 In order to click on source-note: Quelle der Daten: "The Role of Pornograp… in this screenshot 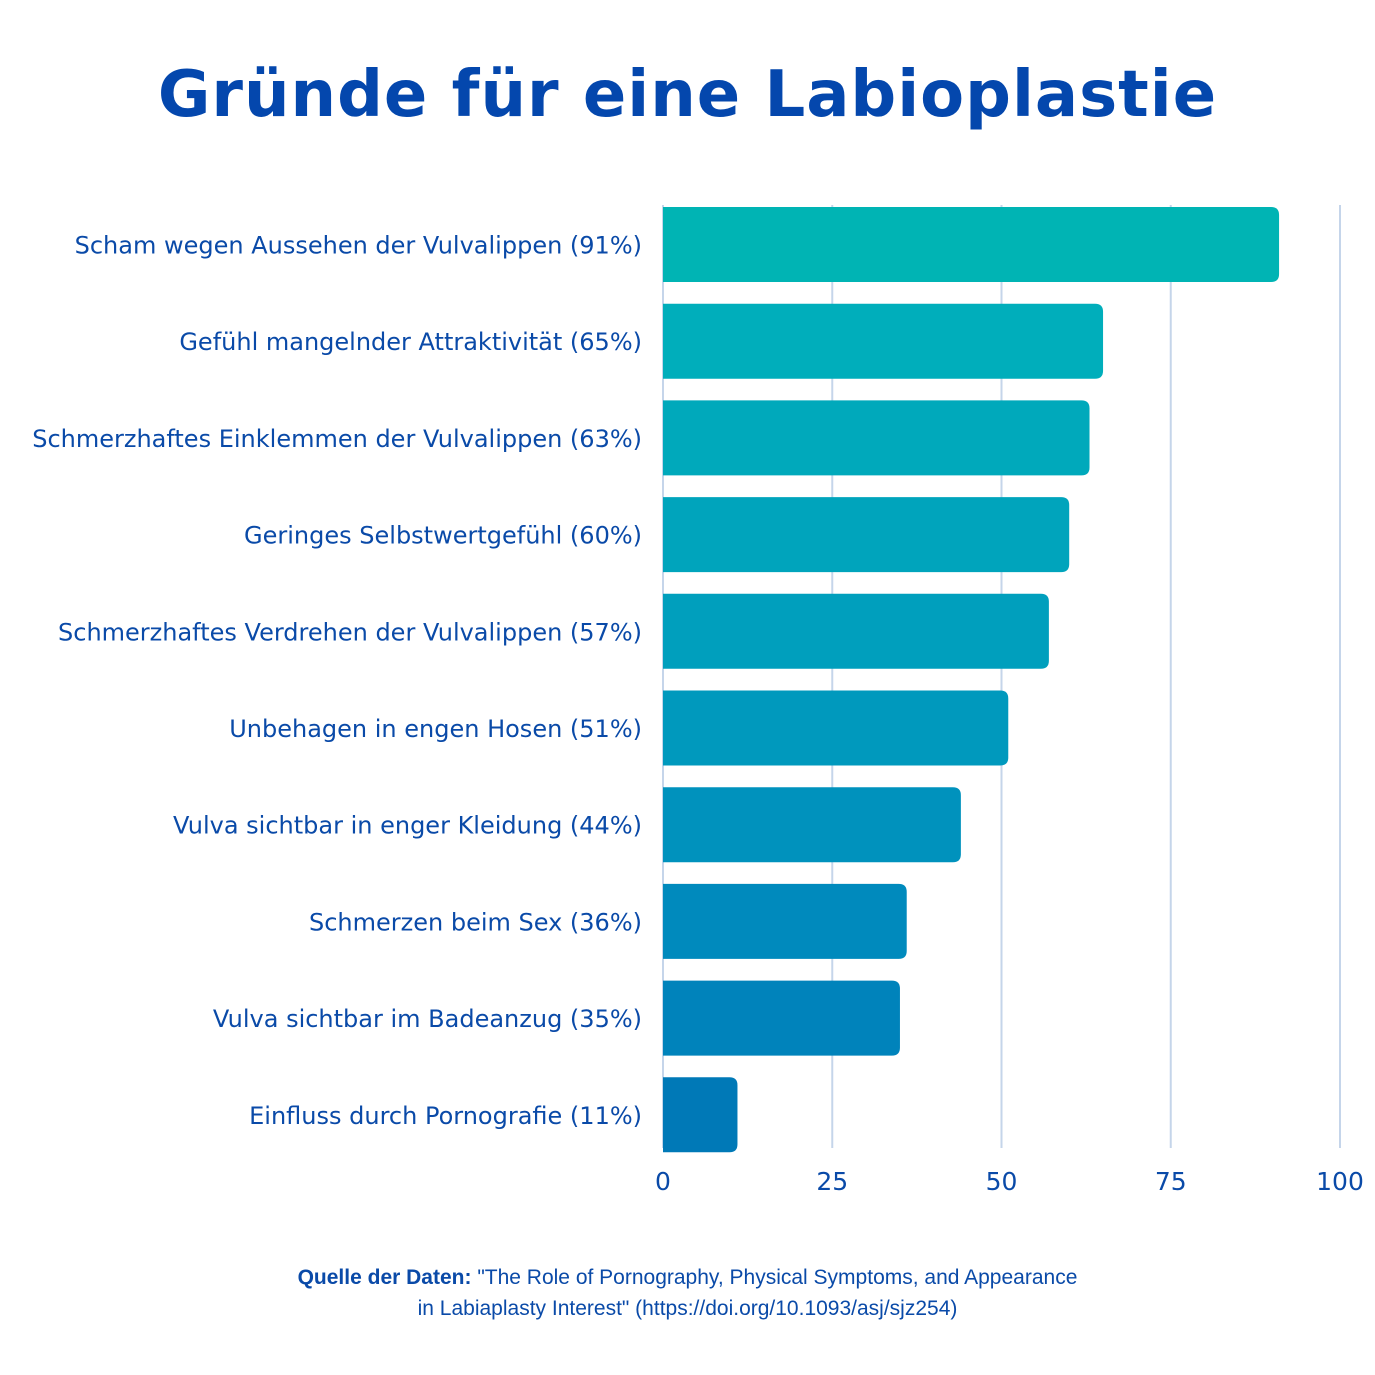, I will do `click(687, 1293)`.